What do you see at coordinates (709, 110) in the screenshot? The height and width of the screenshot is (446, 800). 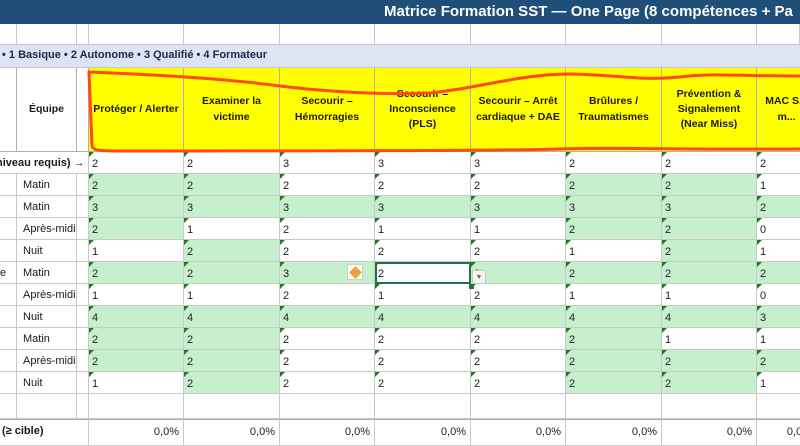 I see `header-competence-7: Prévention & Signalement (Near Miss)` at bounding box center [709, 110].